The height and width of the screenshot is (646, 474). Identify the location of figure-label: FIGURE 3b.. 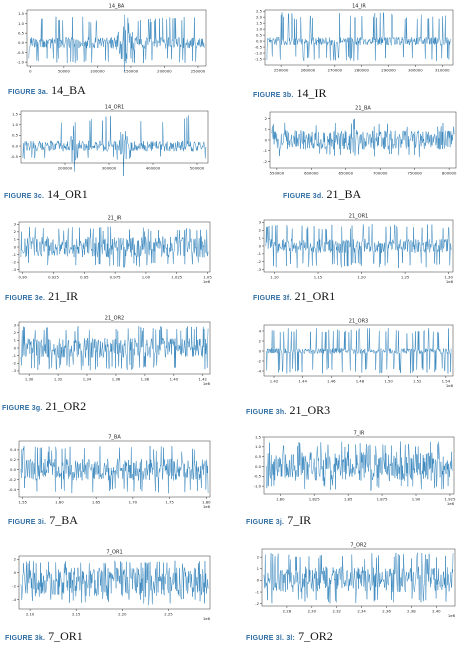
(273, 95).